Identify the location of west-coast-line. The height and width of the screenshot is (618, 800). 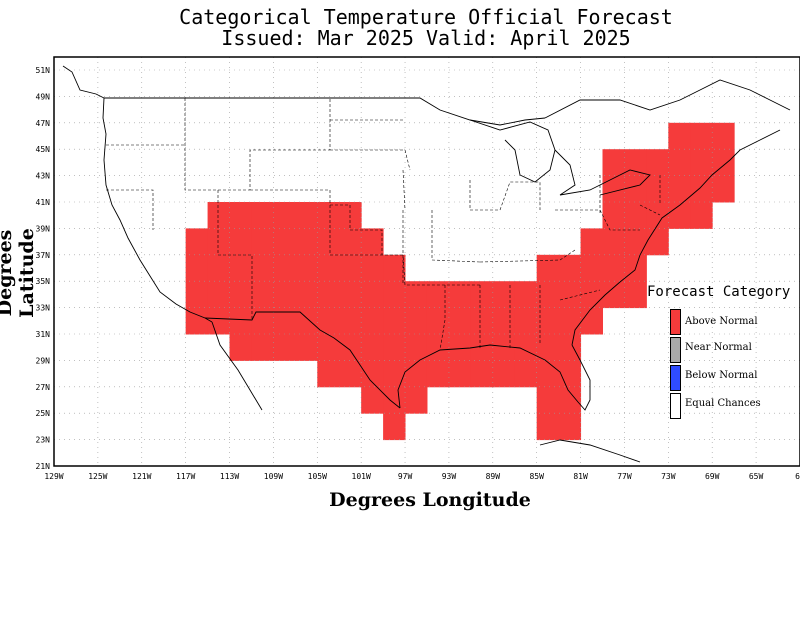
(137, 194).